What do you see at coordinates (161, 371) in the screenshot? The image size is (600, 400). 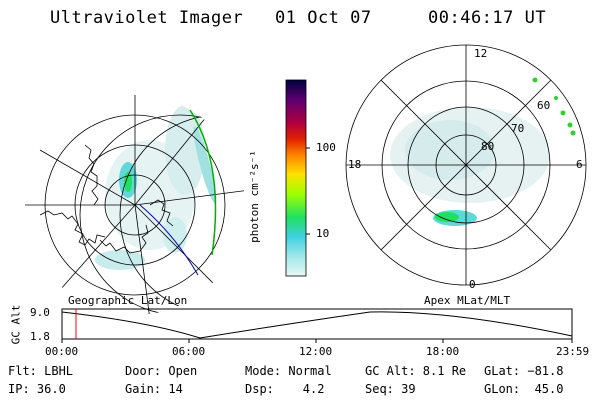 I see `info-door: Door: Open` at bounding box center [161, 371].